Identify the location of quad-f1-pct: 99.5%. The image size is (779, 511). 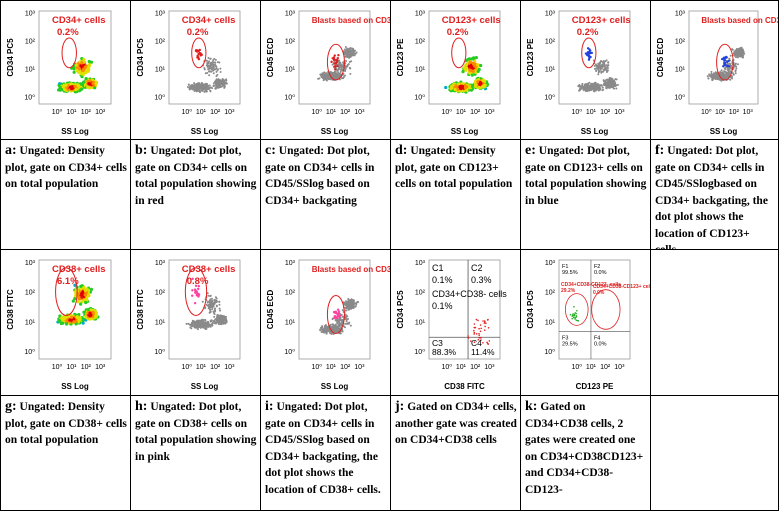
(570, 273).